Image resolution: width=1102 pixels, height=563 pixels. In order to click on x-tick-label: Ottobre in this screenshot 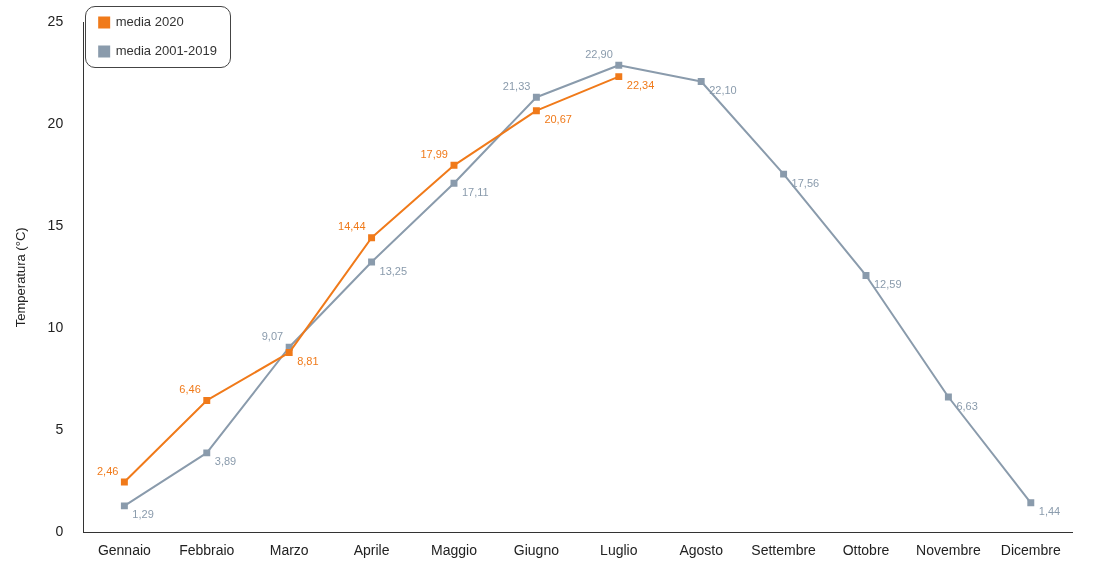, I will do `click(866, 550)`.